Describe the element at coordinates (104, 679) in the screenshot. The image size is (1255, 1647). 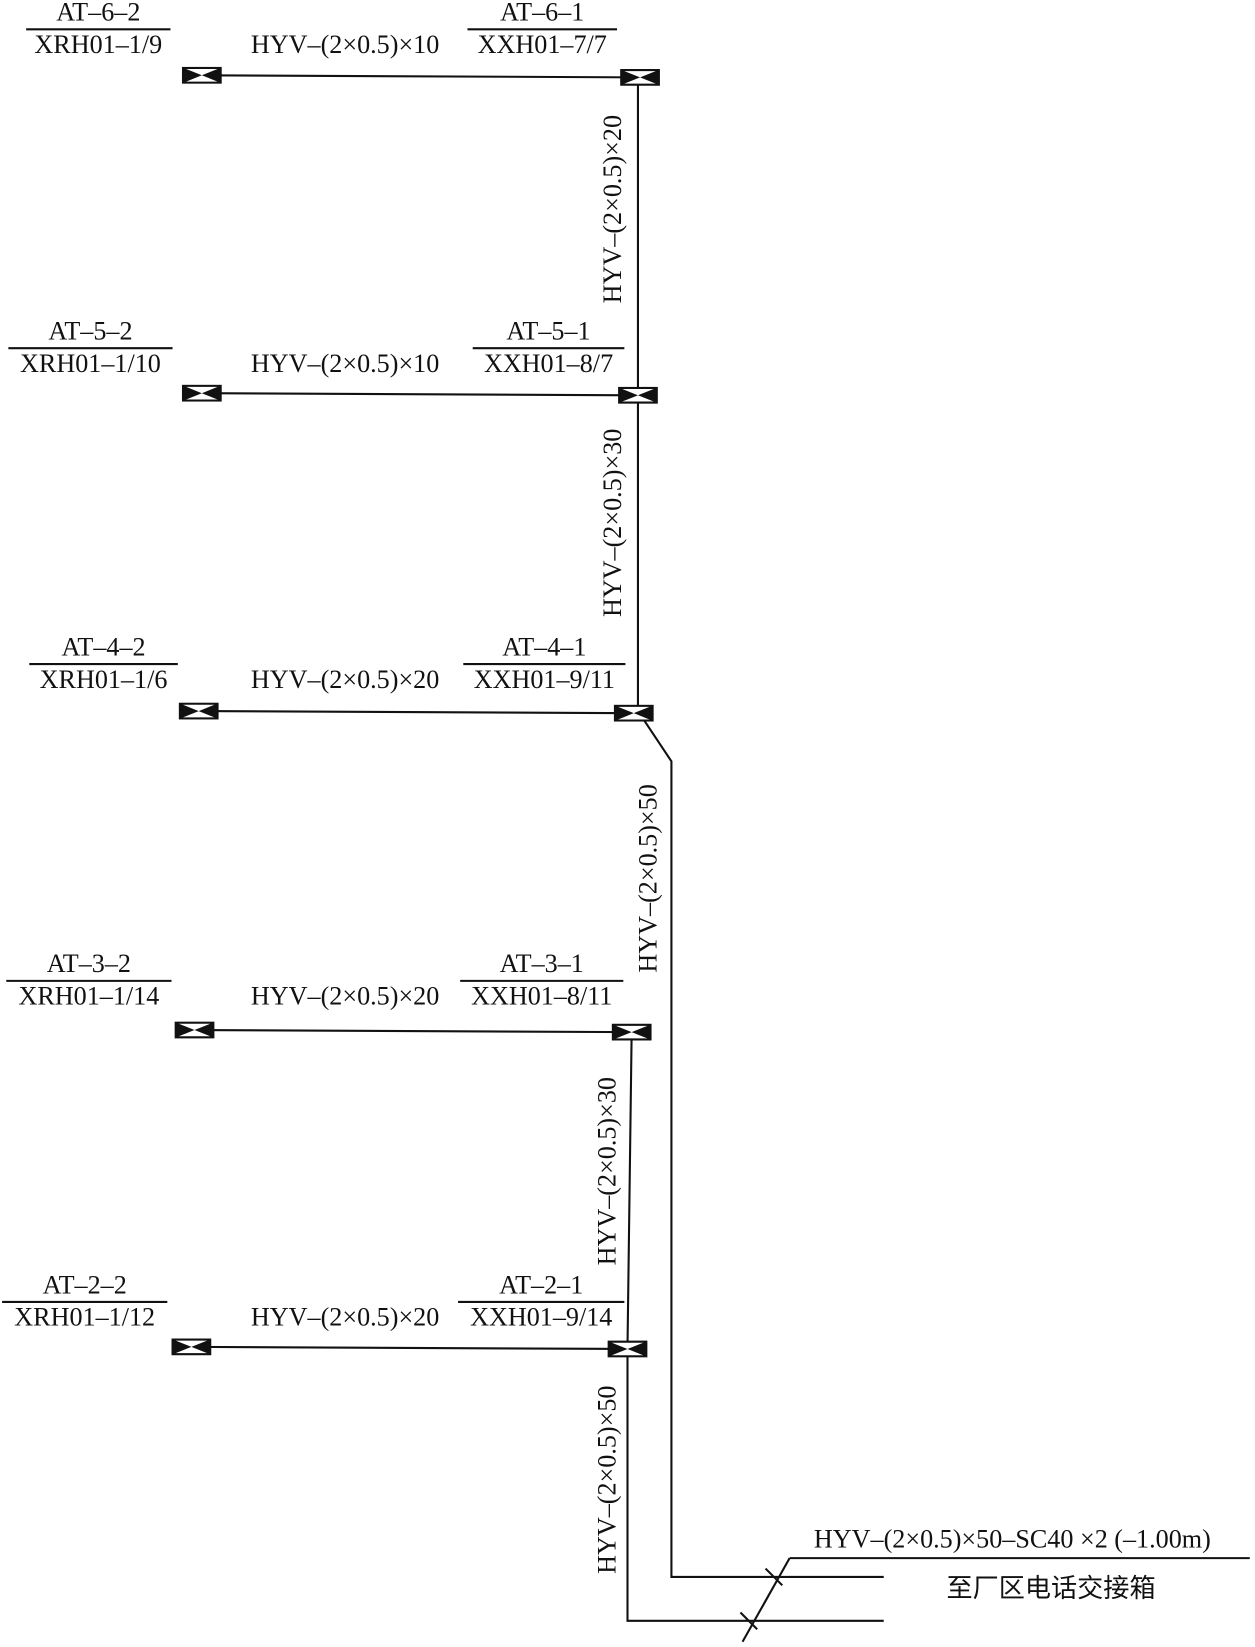
I see `left-terminal-code: XRH01–1/6` at that location.